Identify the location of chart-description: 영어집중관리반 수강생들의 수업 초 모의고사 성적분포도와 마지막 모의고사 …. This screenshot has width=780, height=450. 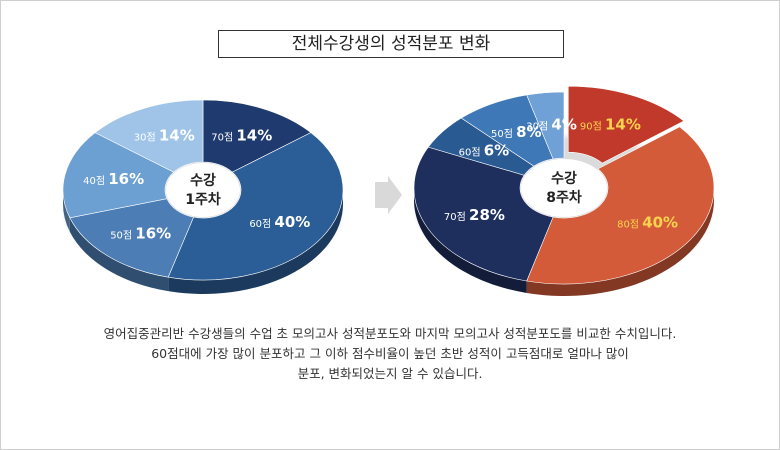
(390, 354).